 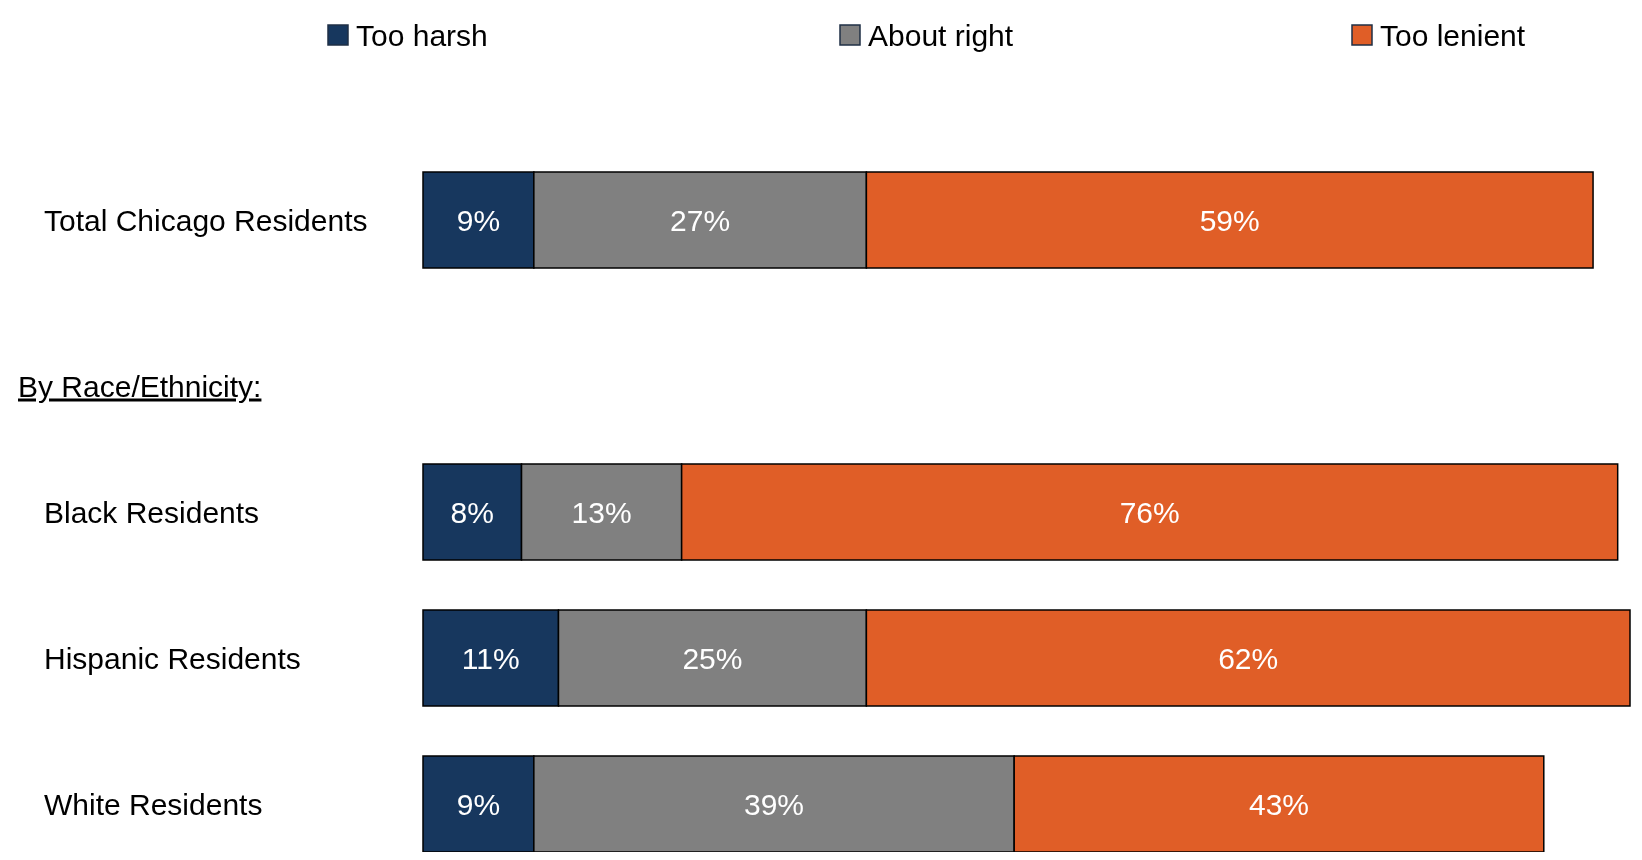 What do you see at coordinates (206, 220) in the screenshot?
I see `y-tick-label: Total Chicago Residents` at bounding box center [206, 220].